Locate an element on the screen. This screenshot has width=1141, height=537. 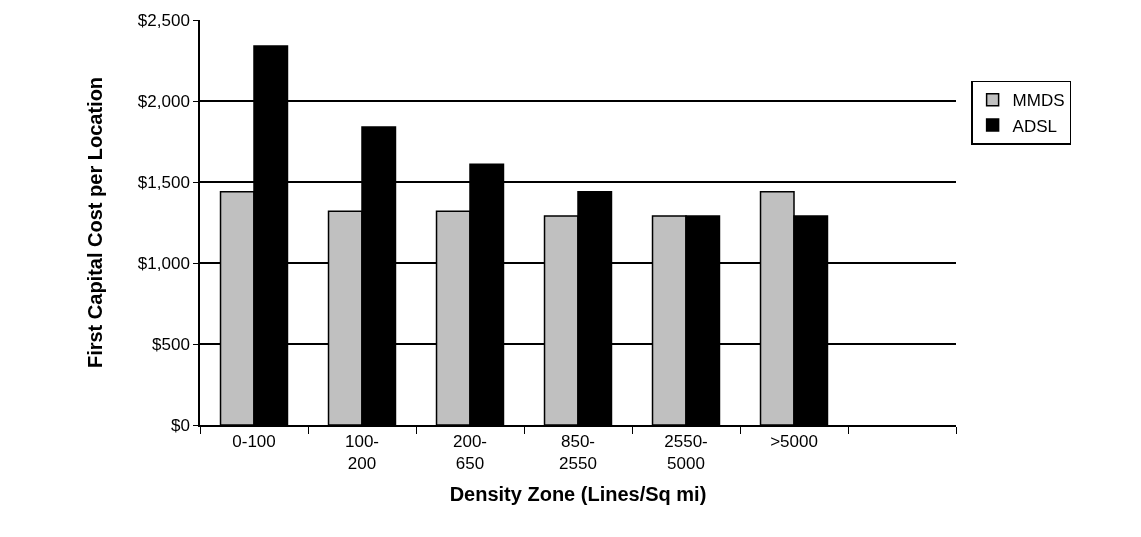
legend-label: ADSL is located at coordinates (1035, 126).